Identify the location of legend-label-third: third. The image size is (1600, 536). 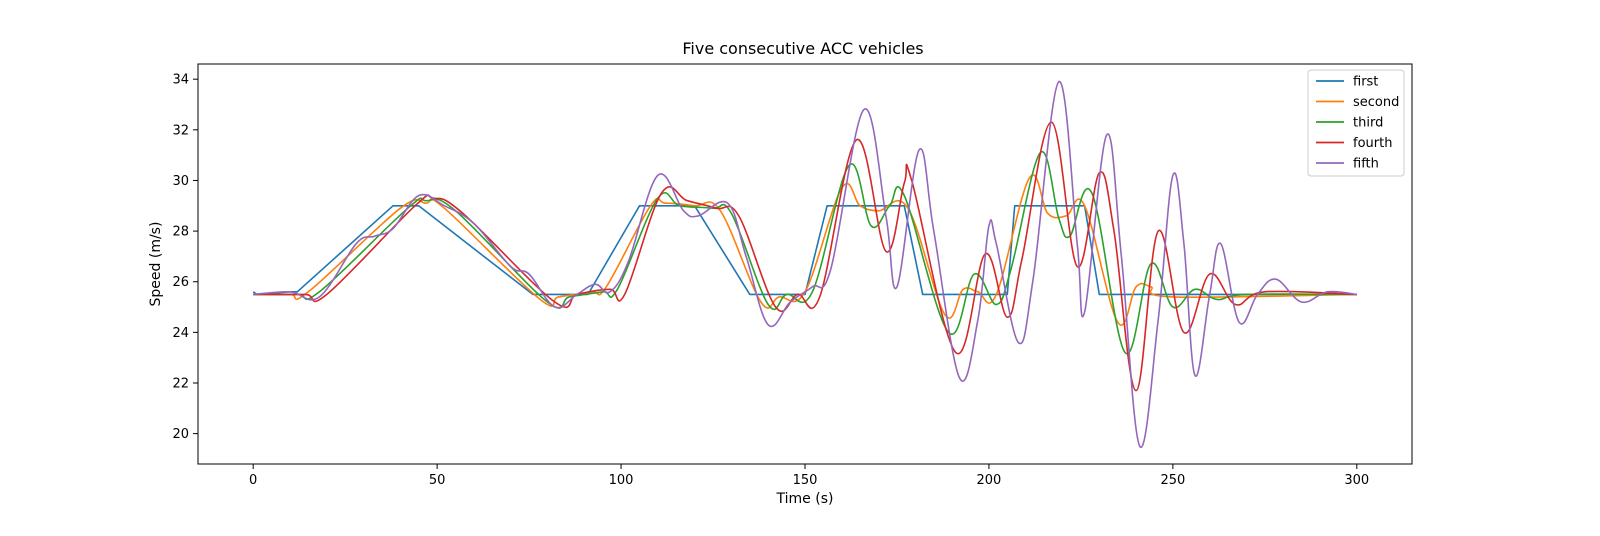
(1368, 123).